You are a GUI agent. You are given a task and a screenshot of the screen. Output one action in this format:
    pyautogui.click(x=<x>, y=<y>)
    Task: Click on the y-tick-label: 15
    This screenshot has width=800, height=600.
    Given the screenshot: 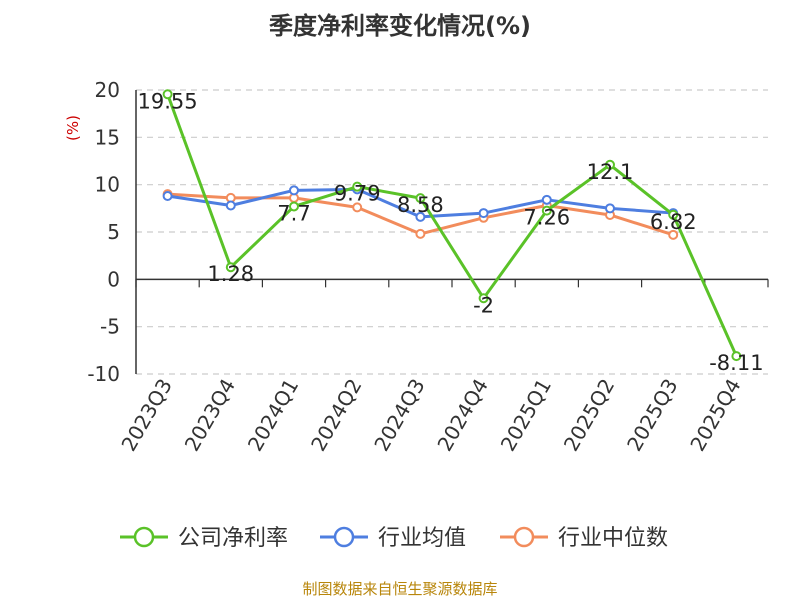 What is the action you would take?
    pyautogui.click(x=107, y=137)
    